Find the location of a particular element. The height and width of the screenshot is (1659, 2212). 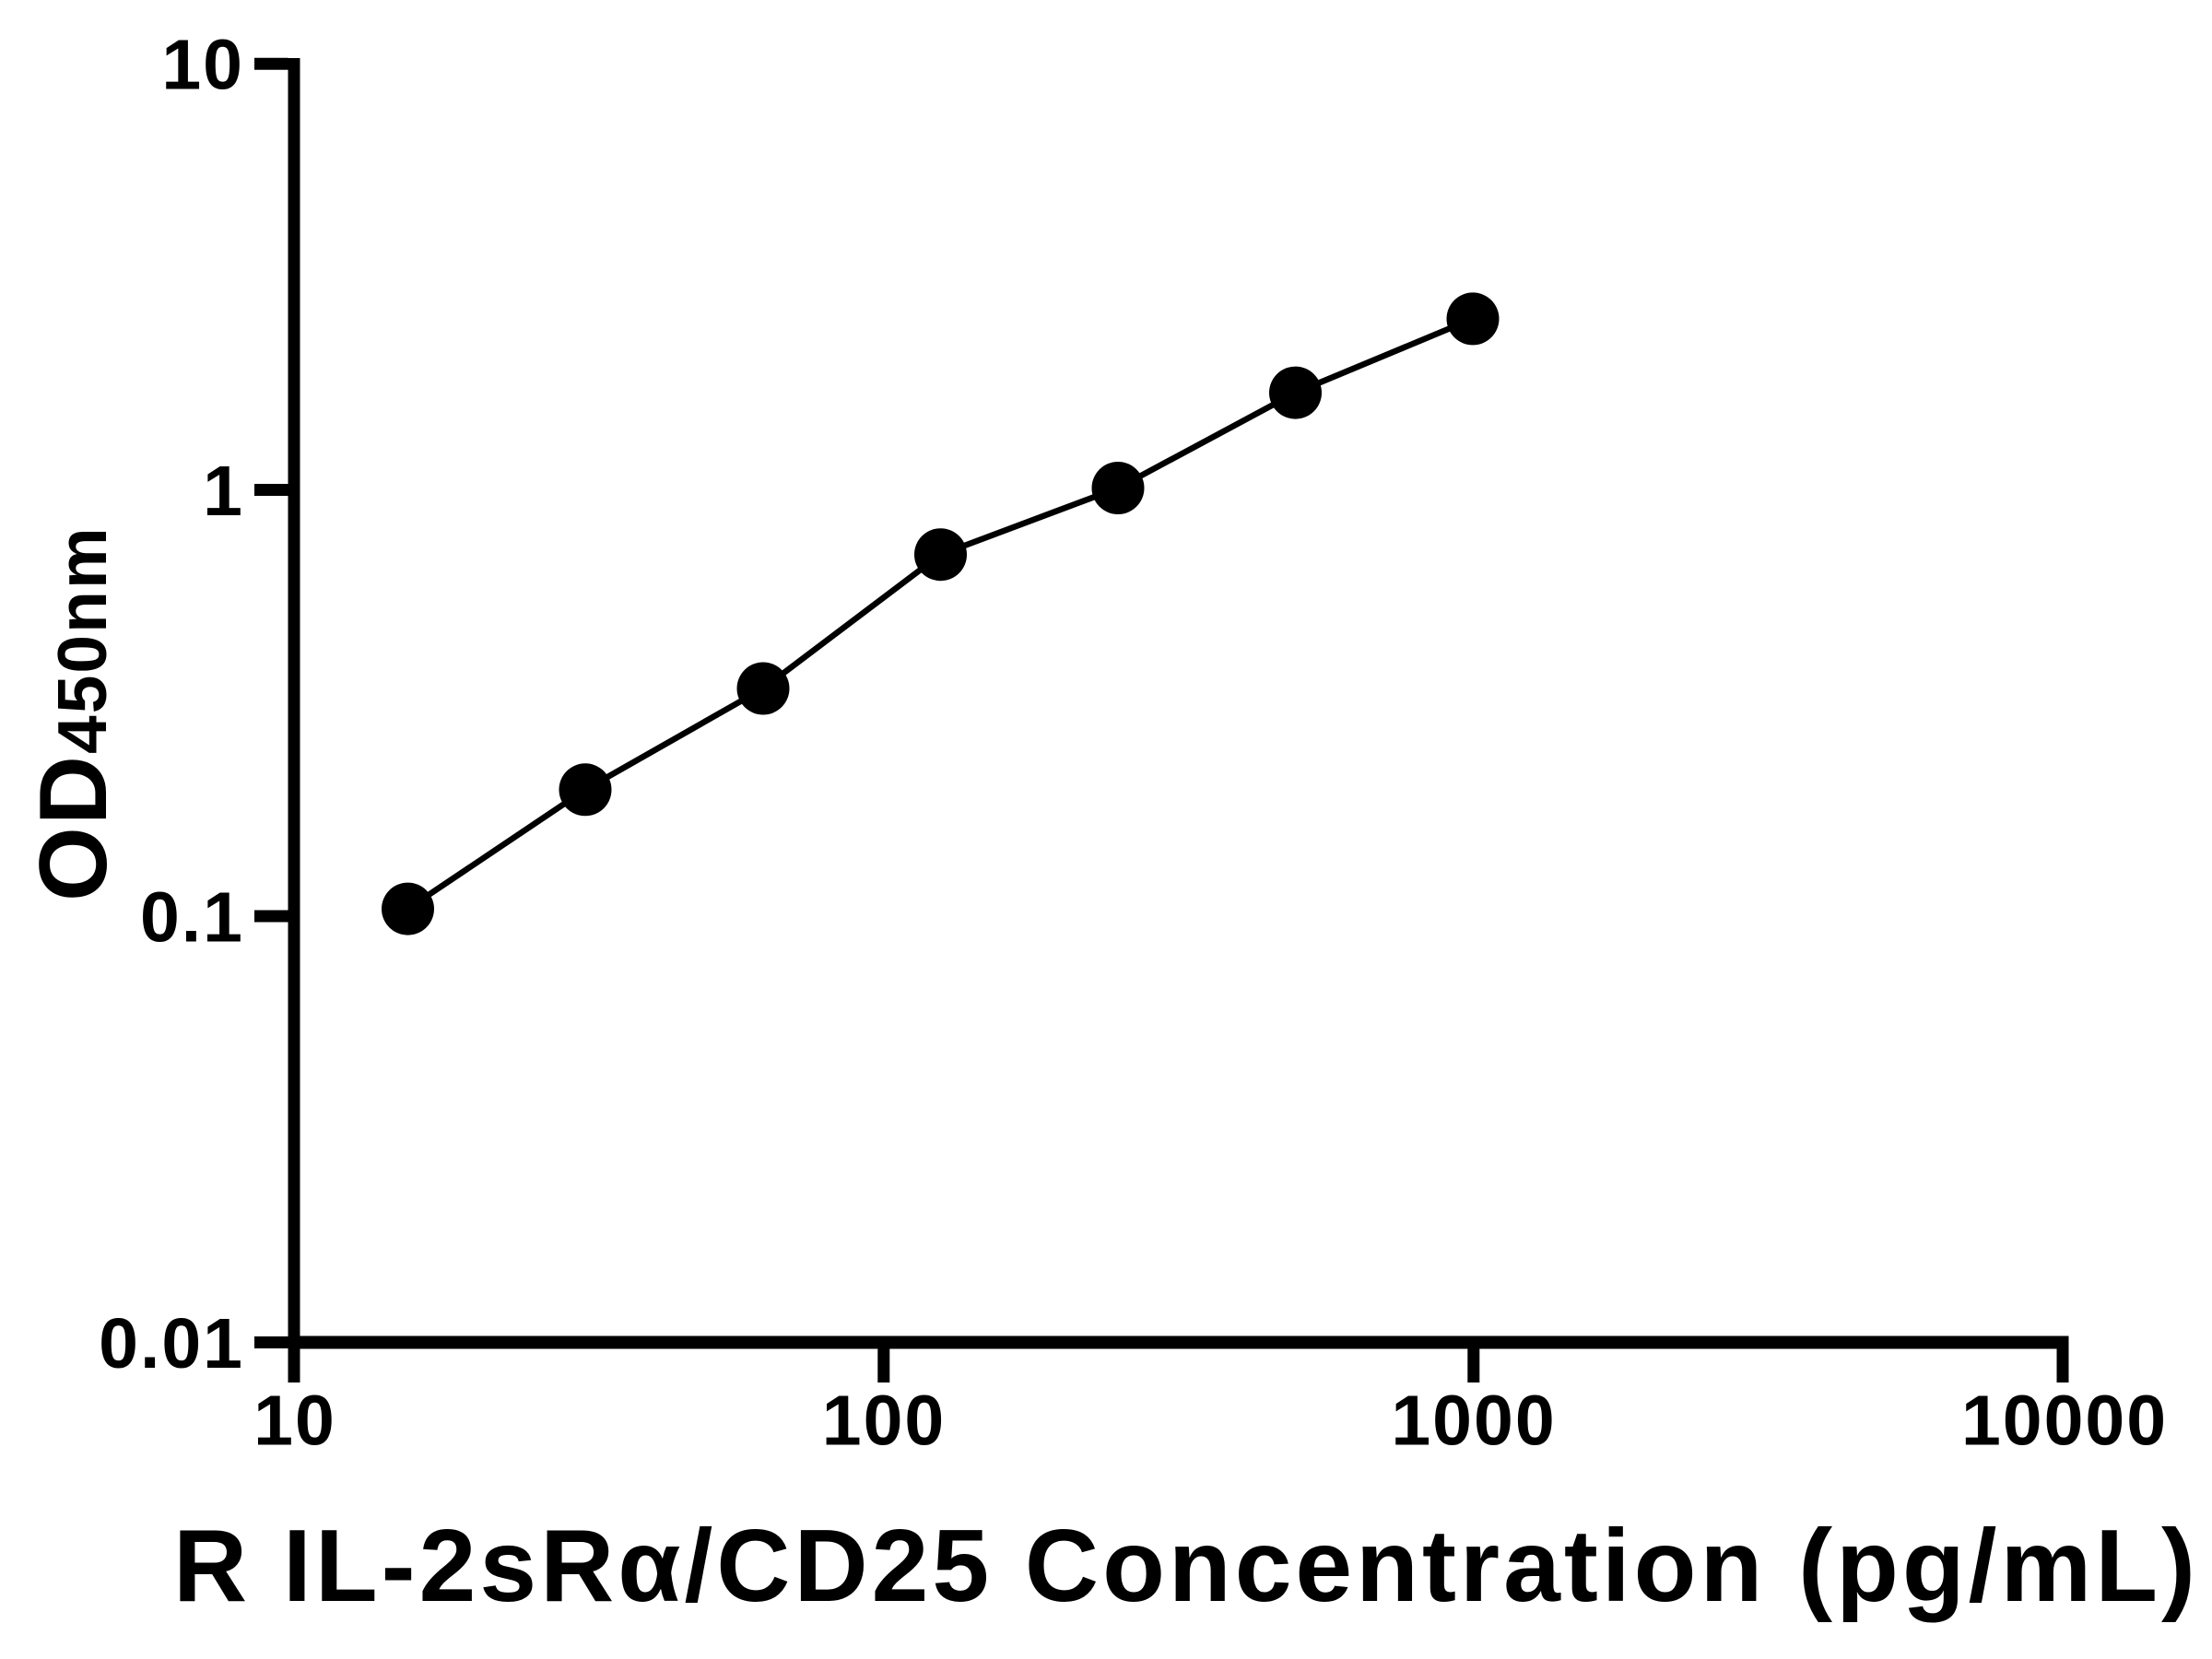

svg-text: 100 is located at coordinates (884, 1421).